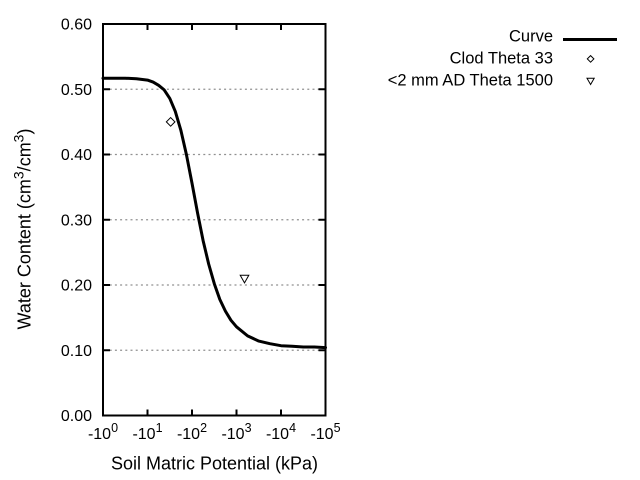 The image size is (640, 480). What do you see at coordinates (76, 155) in the screenshot?
I see `y-tick-label: 0.40` at bounding box center [76, 155].